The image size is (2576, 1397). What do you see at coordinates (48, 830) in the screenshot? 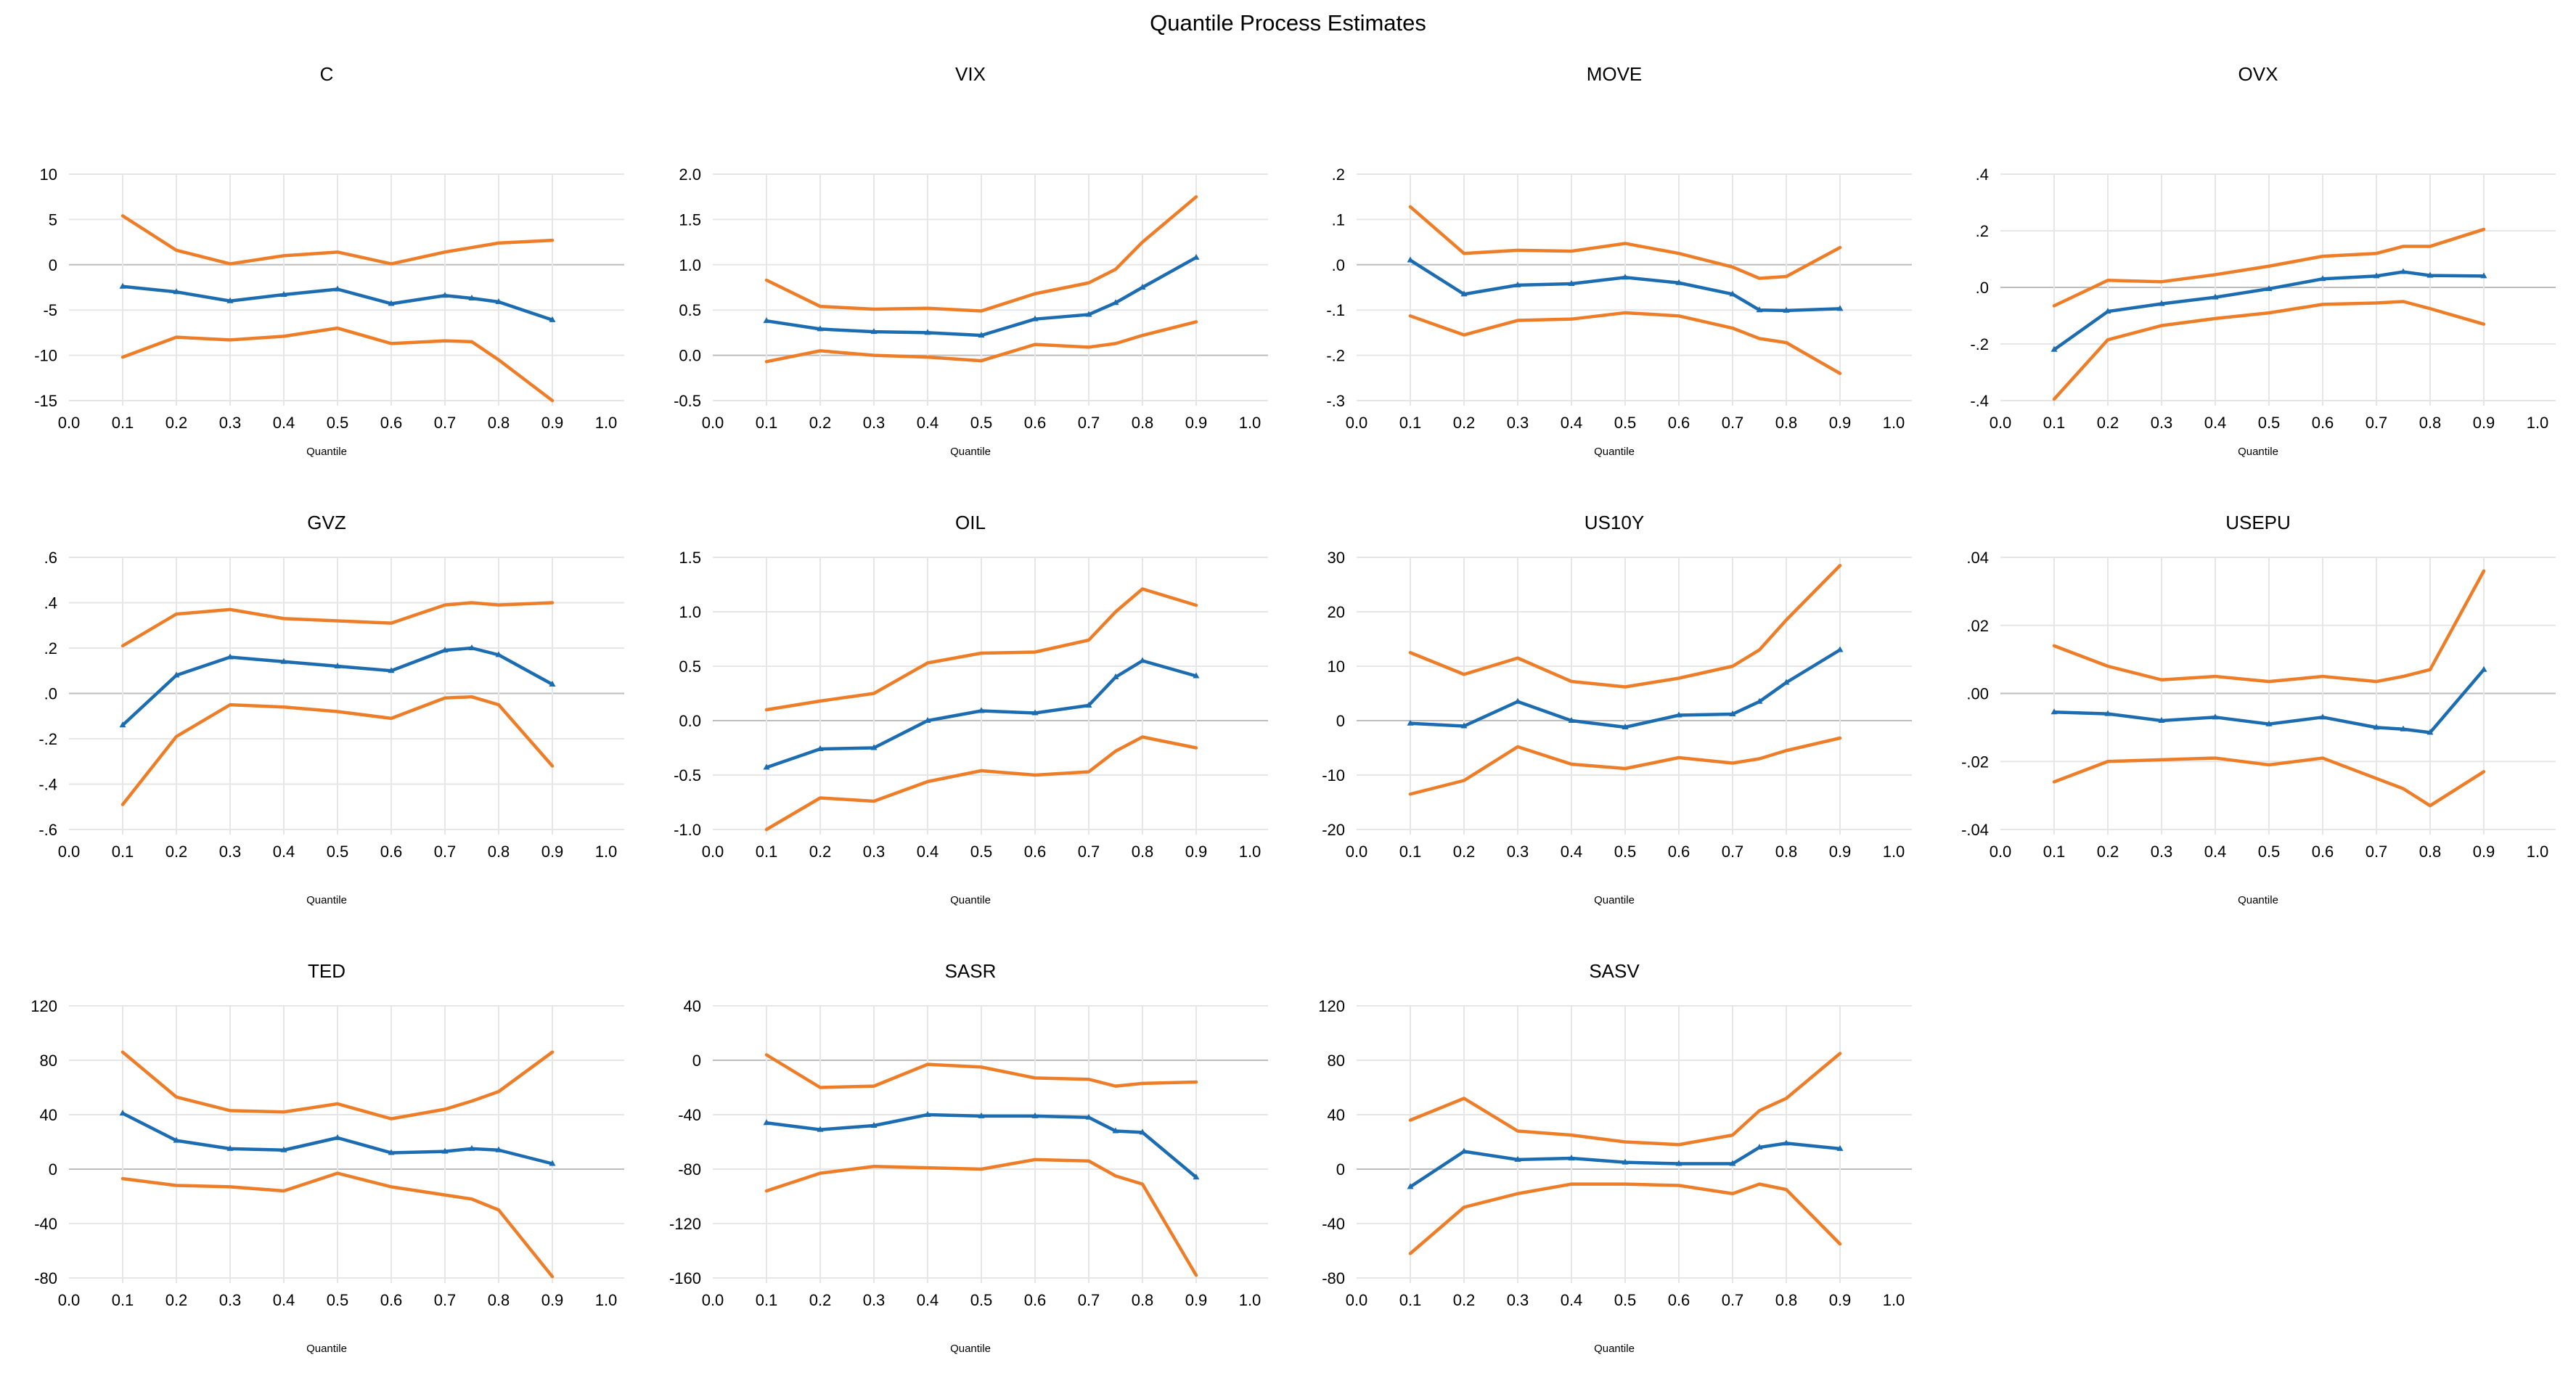
I see `y-tick-label: -.6` at bounding box center [48, 830].